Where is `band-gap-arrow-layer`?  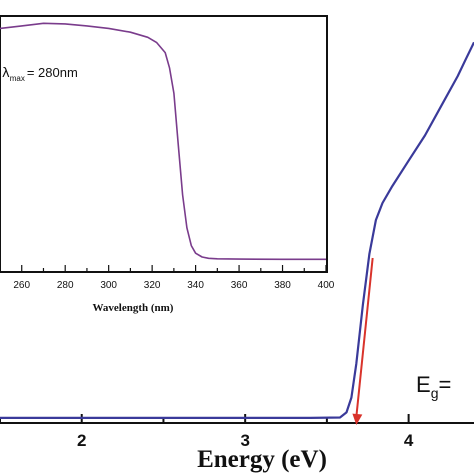 band-gap-arrow-layer is located at coordinates (363, 341).